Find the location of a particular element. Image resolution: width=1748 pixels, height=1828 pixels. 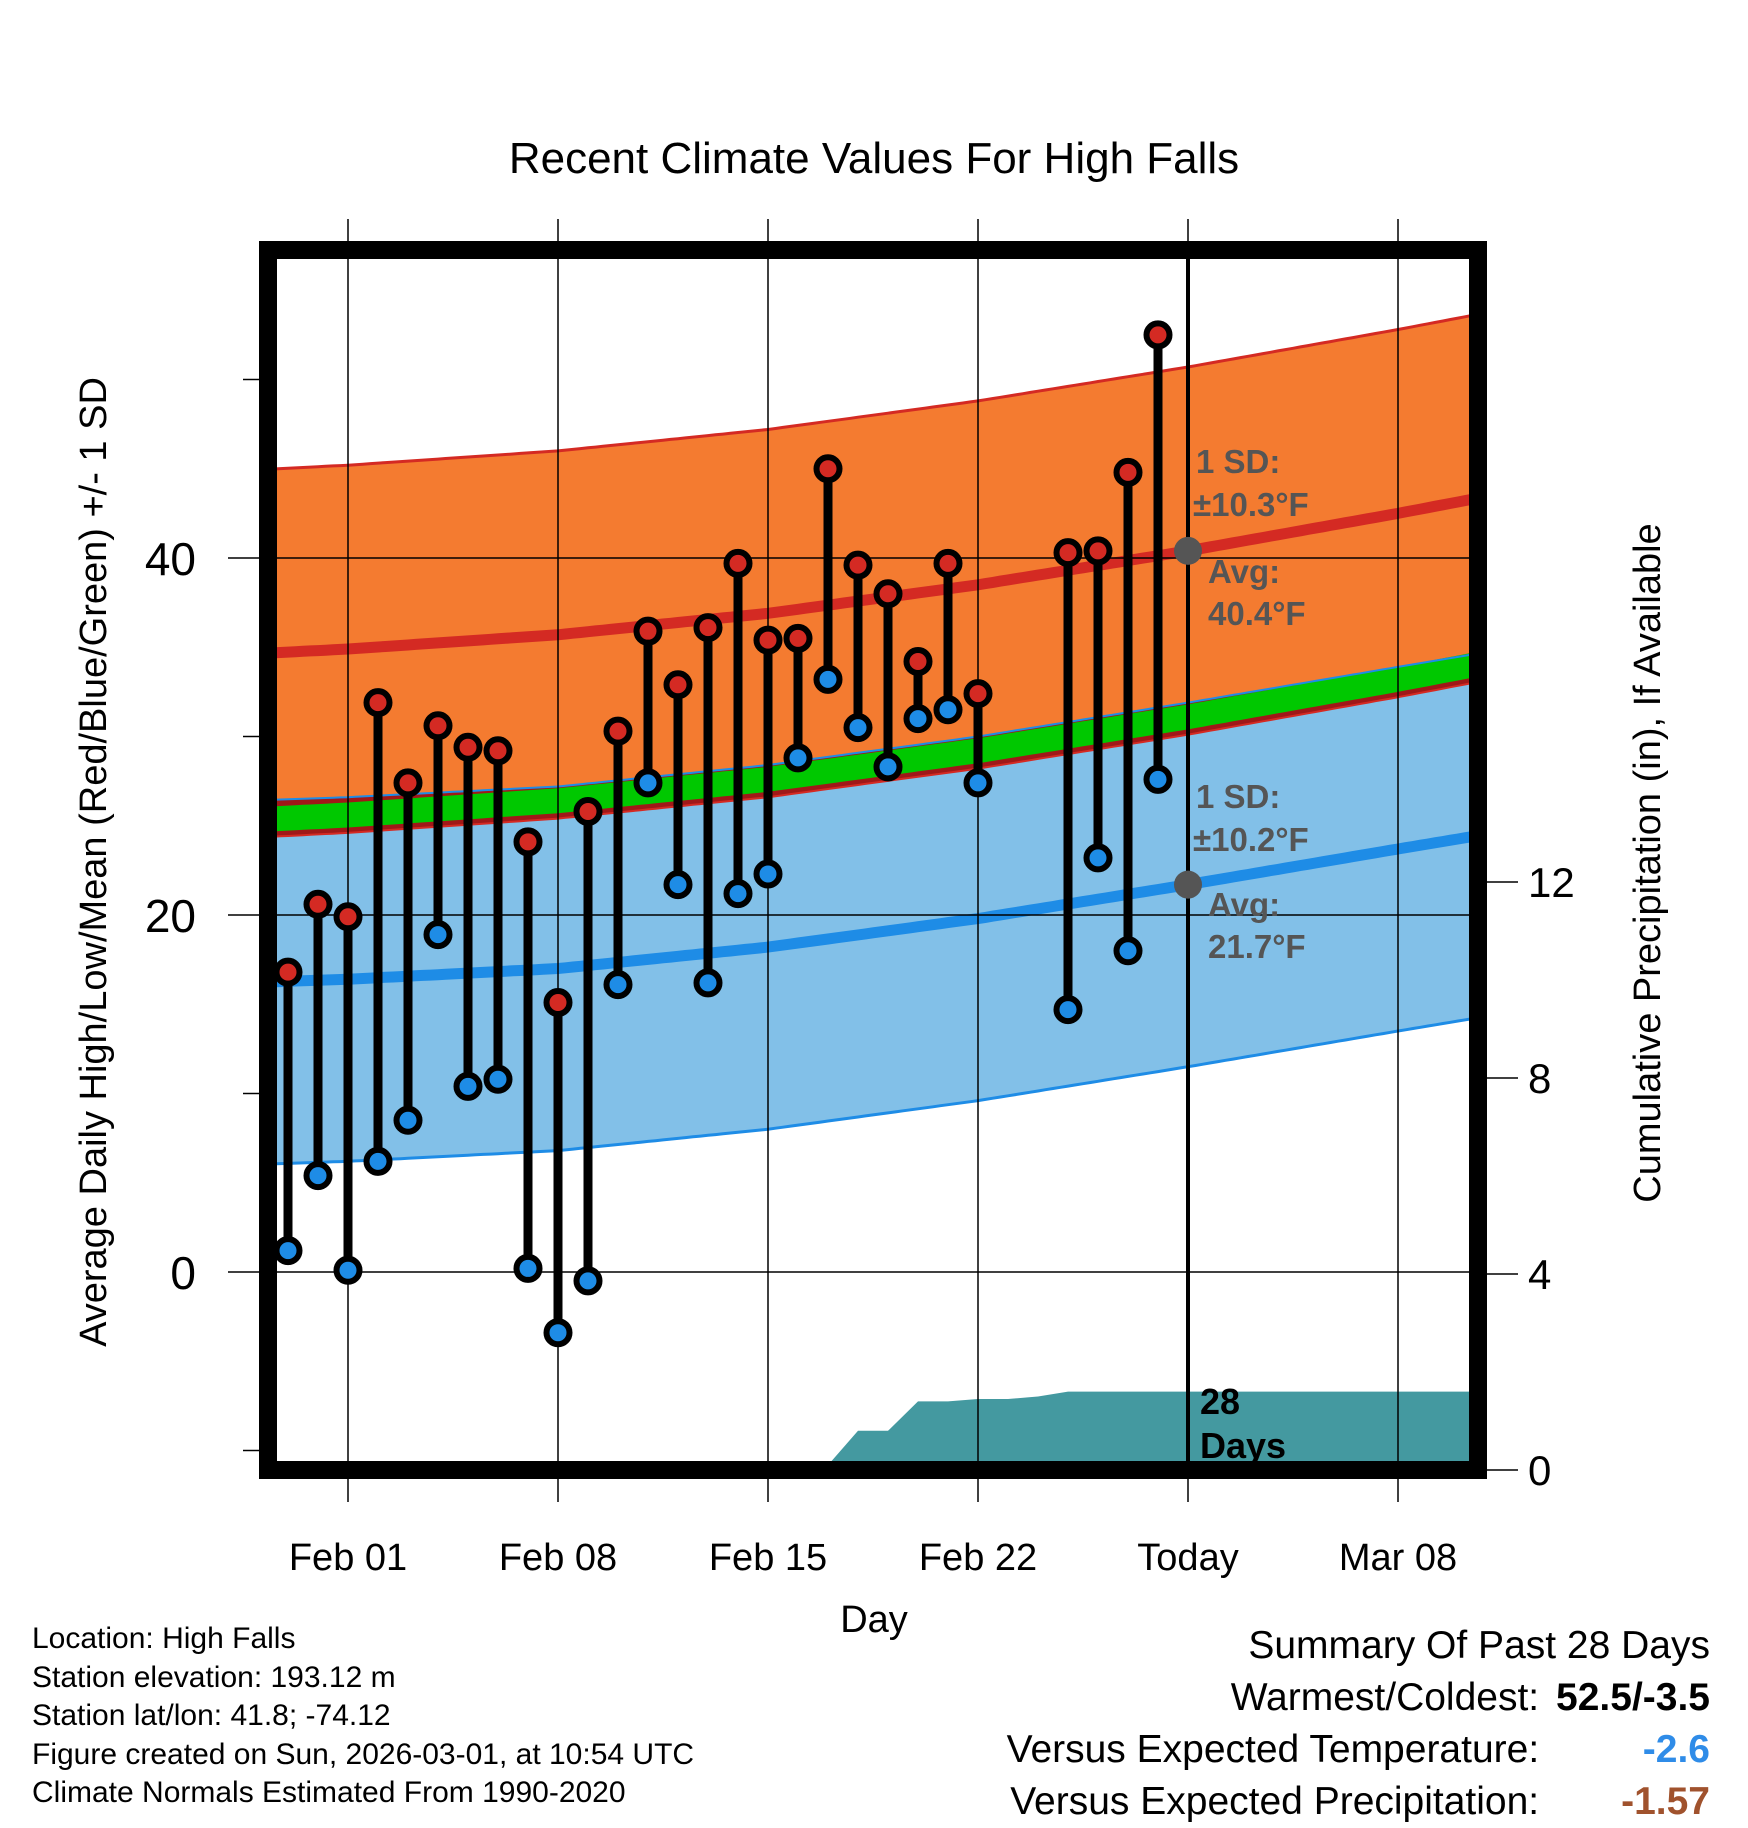

precip-area is located at coordinates (1105, 1430).